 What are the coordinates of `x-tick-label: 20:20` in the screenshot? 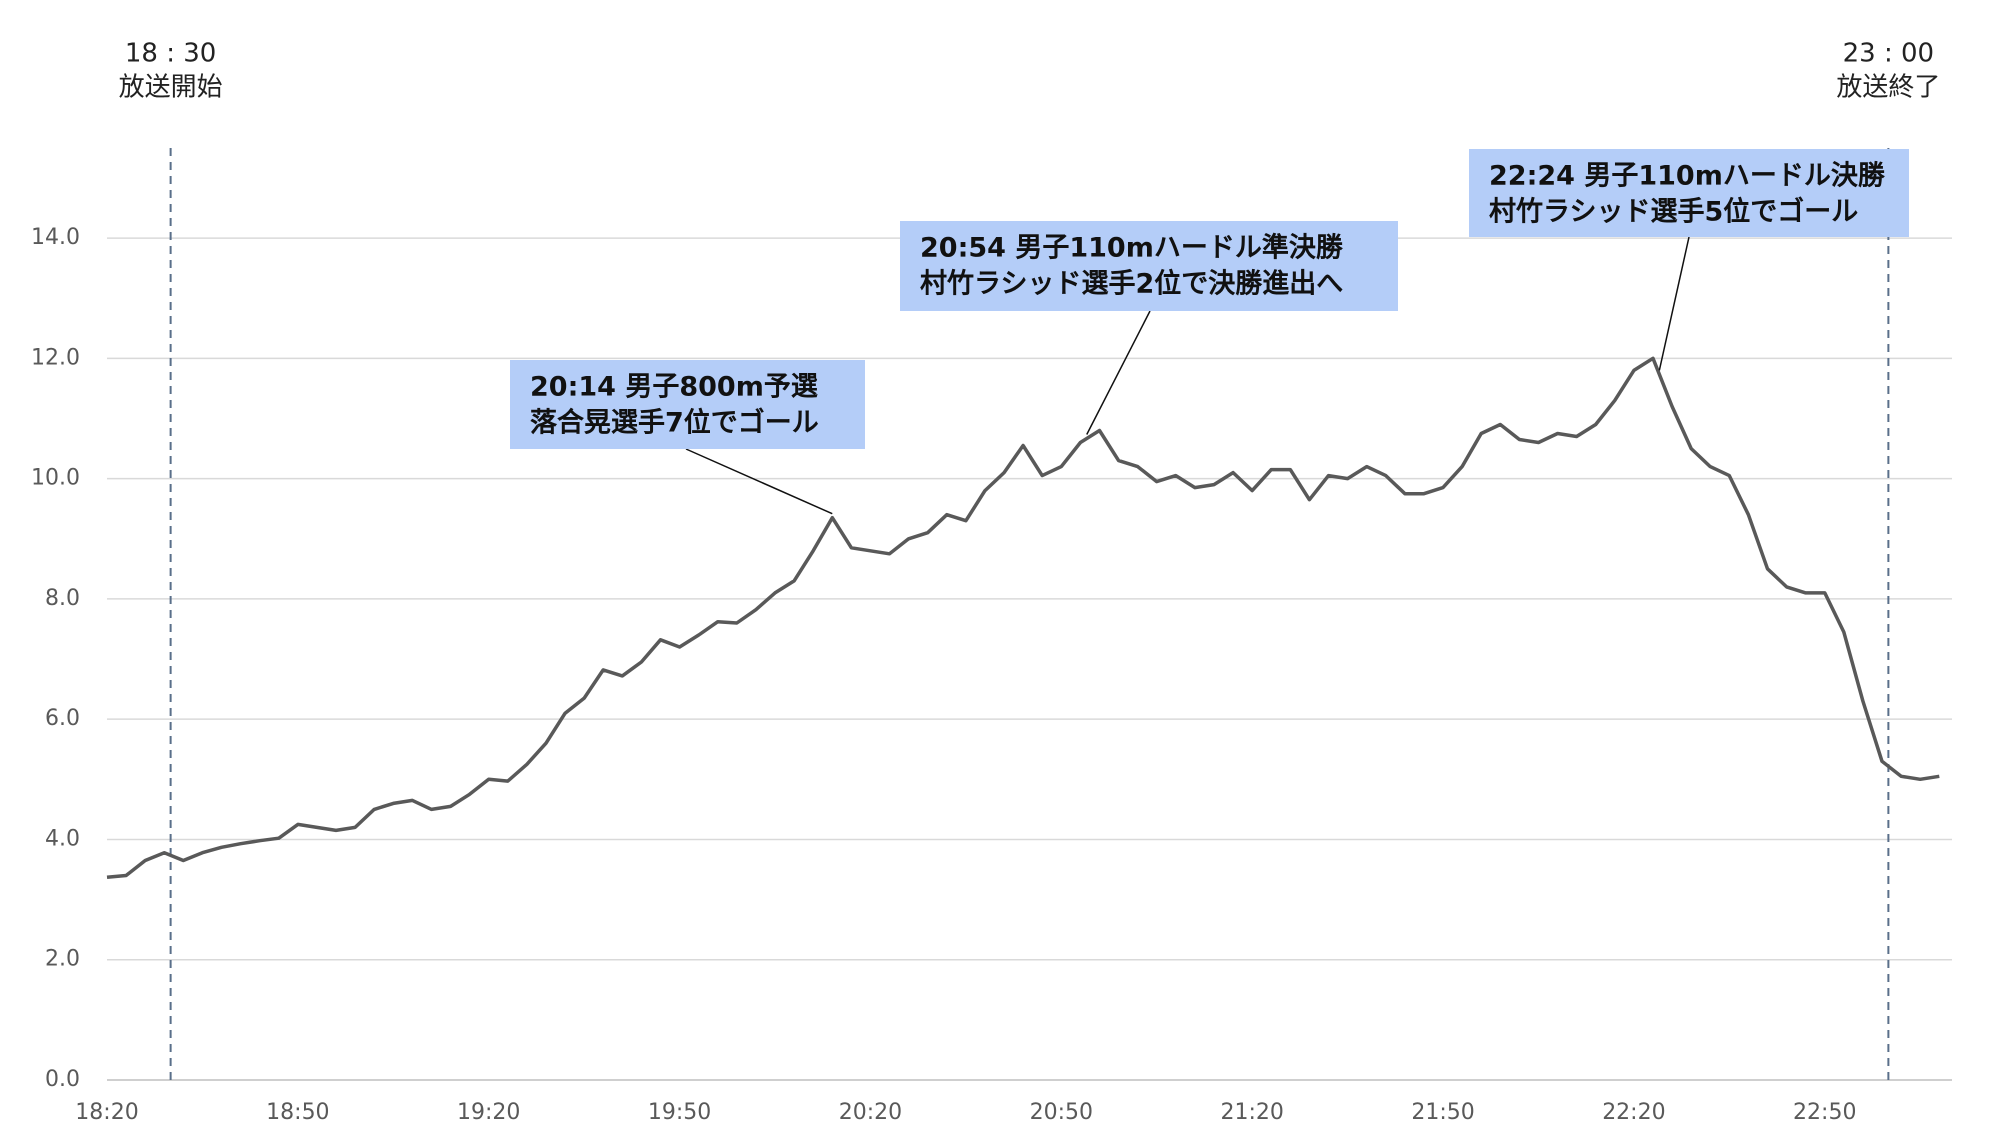 It's located at (870, 1112).